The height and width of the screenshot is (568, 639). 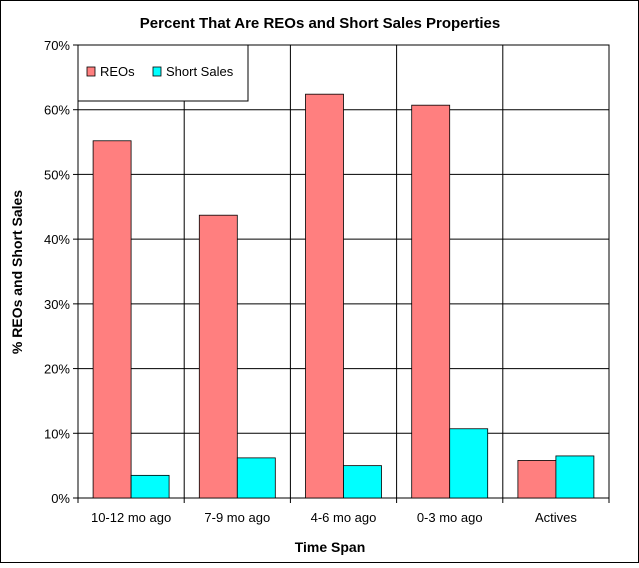 What do you see at coordinates (57, 45) in the screenshot?
I see `y-tick-label: 70%` at bounding box center [57, 45].